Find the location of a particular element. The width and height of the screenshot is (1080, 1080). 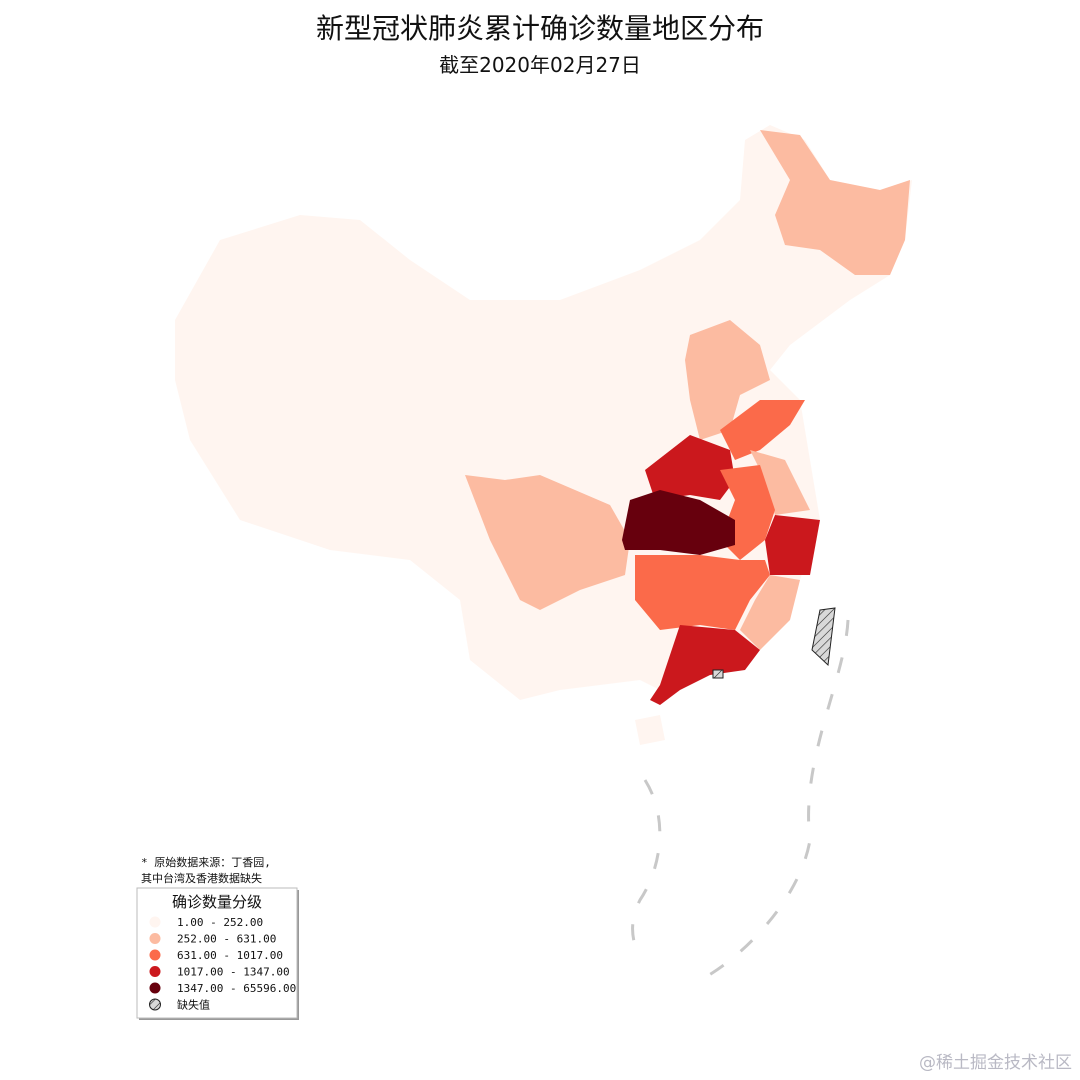

watermark: @稀土掘金技术社区 is located at coordinates (995, 1063).